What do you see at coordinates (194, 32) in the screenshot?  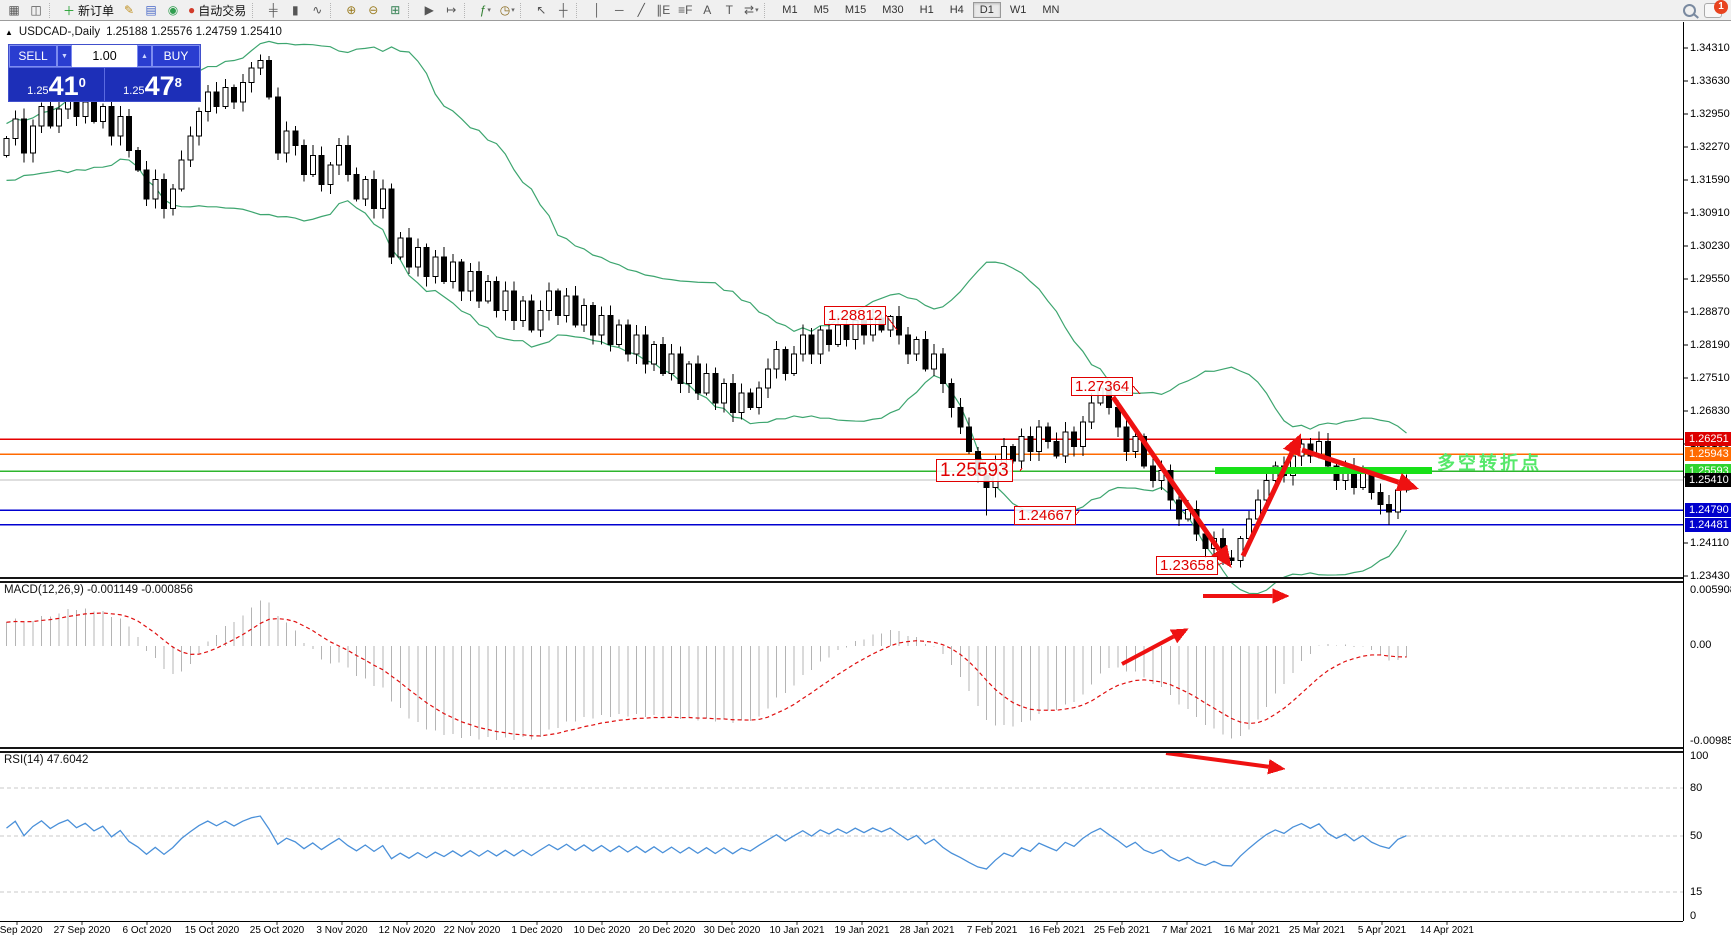 I see `ohlc-values: 1.25188 1.25576 1.24759 1.25410` at bounding box center [194, 32].